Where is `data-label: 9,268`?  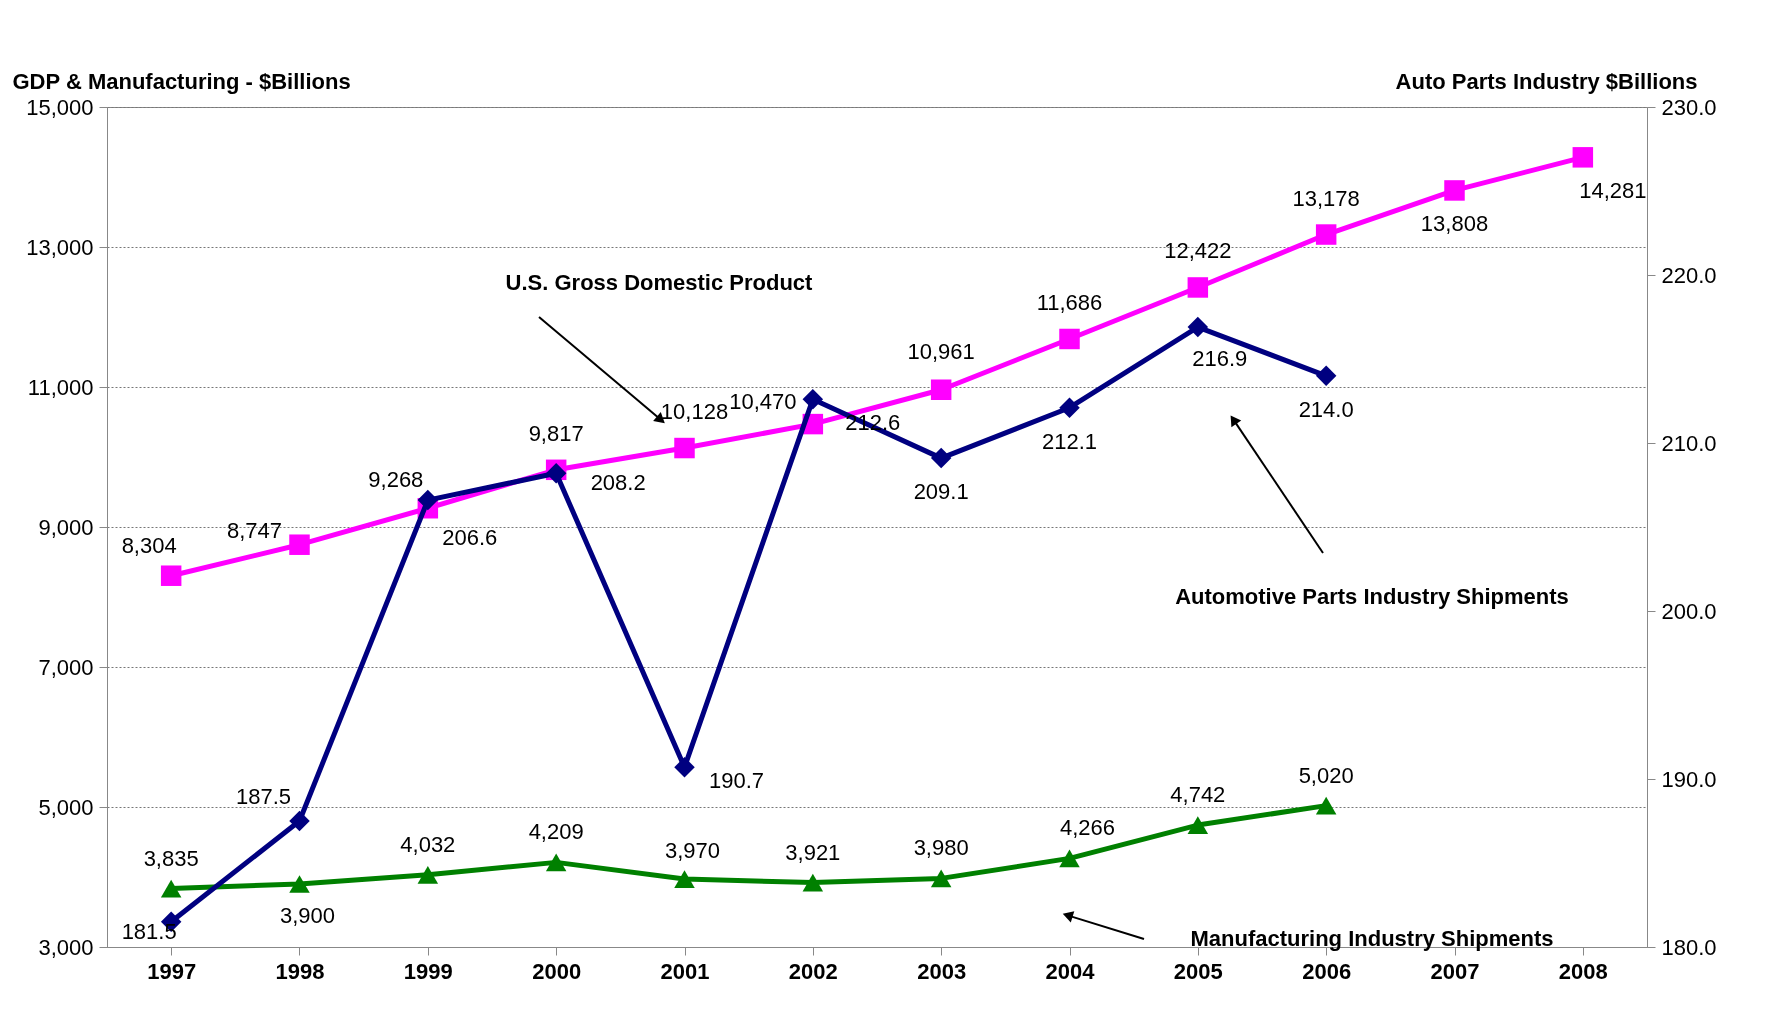
data-label: 9,268 is located at coordinates (396, 480).